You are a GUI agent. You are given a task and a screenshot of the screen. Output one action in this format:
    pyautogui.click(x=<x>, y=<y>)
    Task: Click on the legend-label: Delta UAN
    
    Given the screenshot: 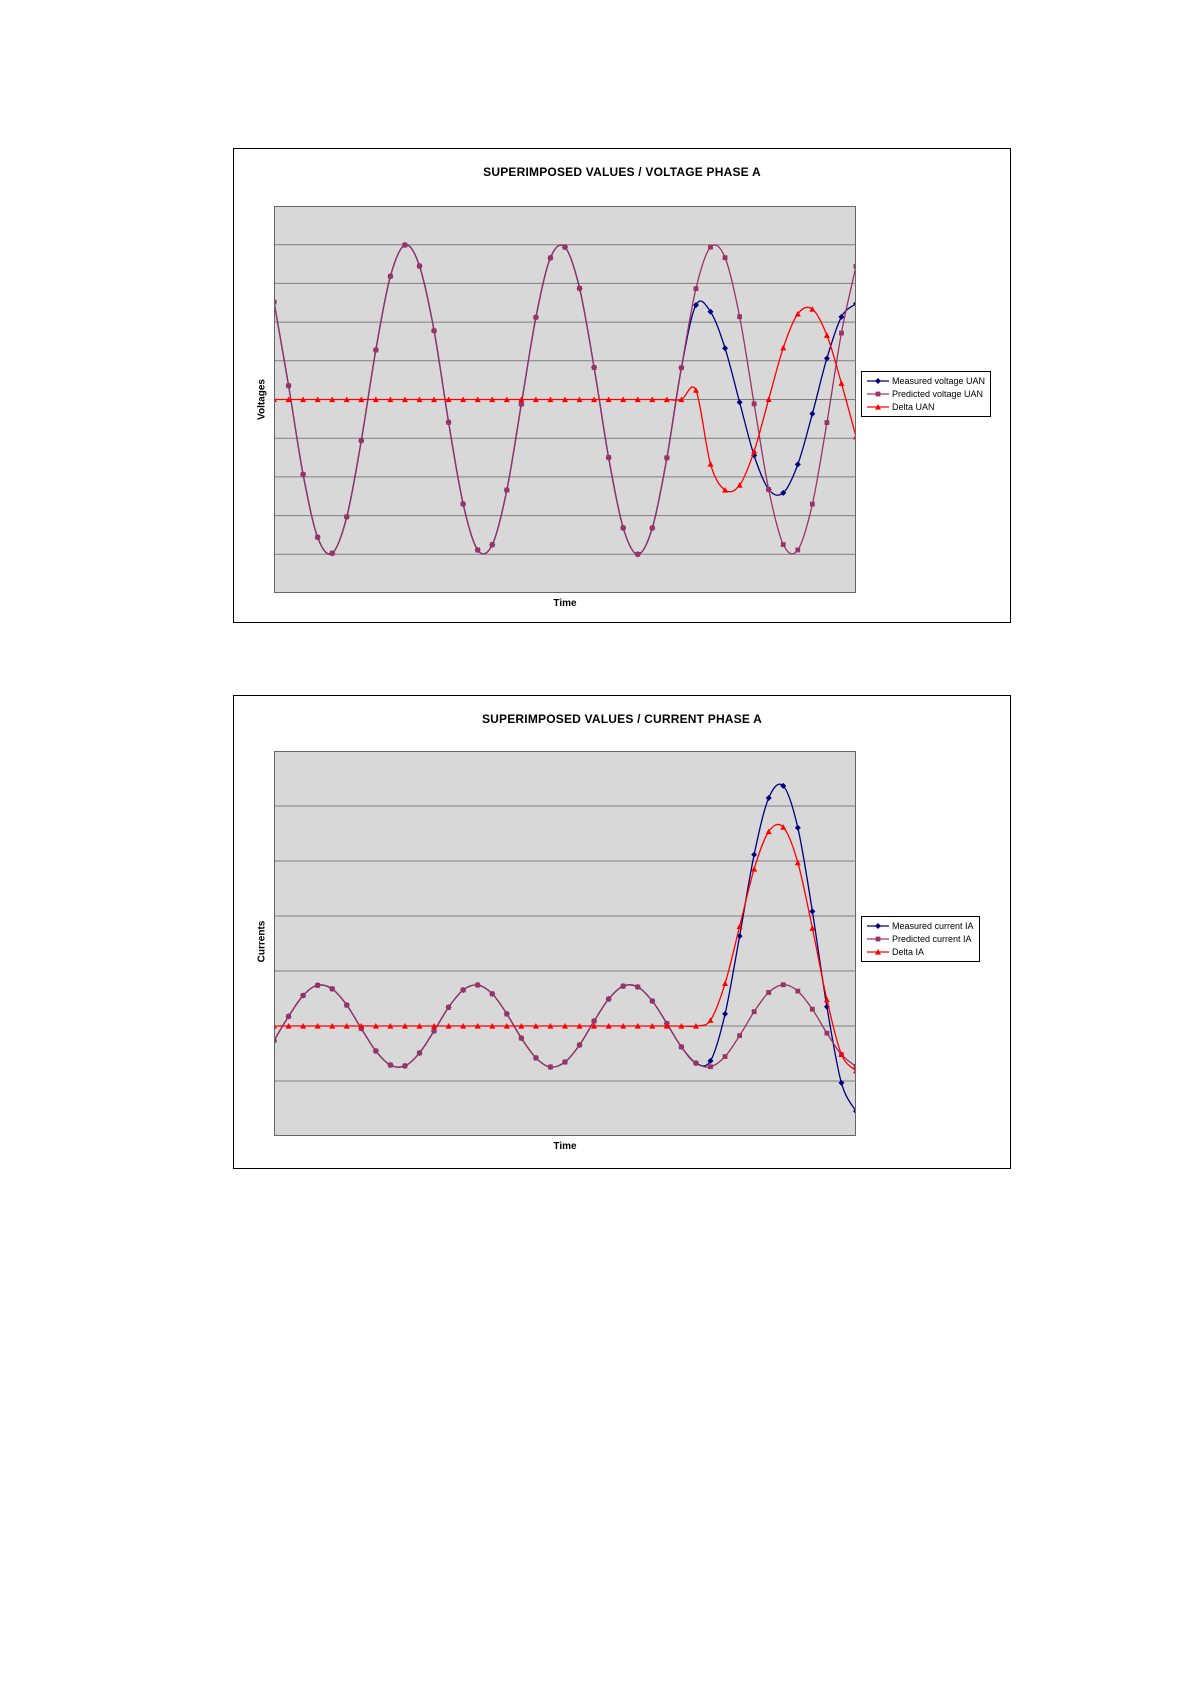 What is the action you would take?
    pyautogui.click(x=913, y=407)
    